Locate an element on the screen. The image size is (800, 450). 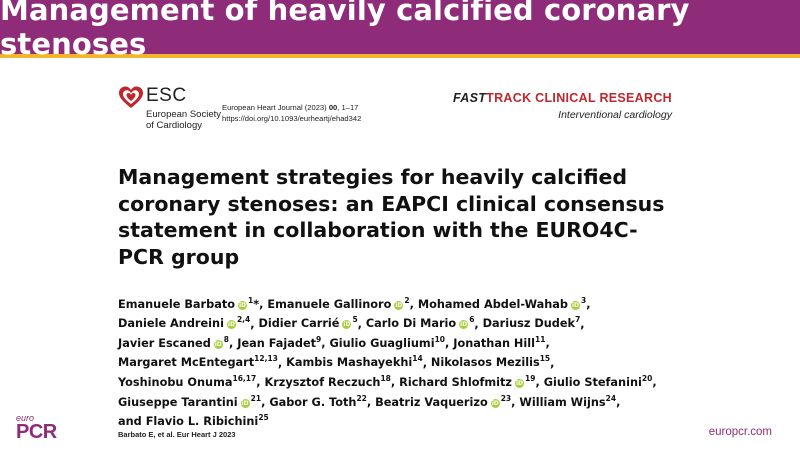
author-name: Margaret McEntegart is located at coordinates (186, 363).